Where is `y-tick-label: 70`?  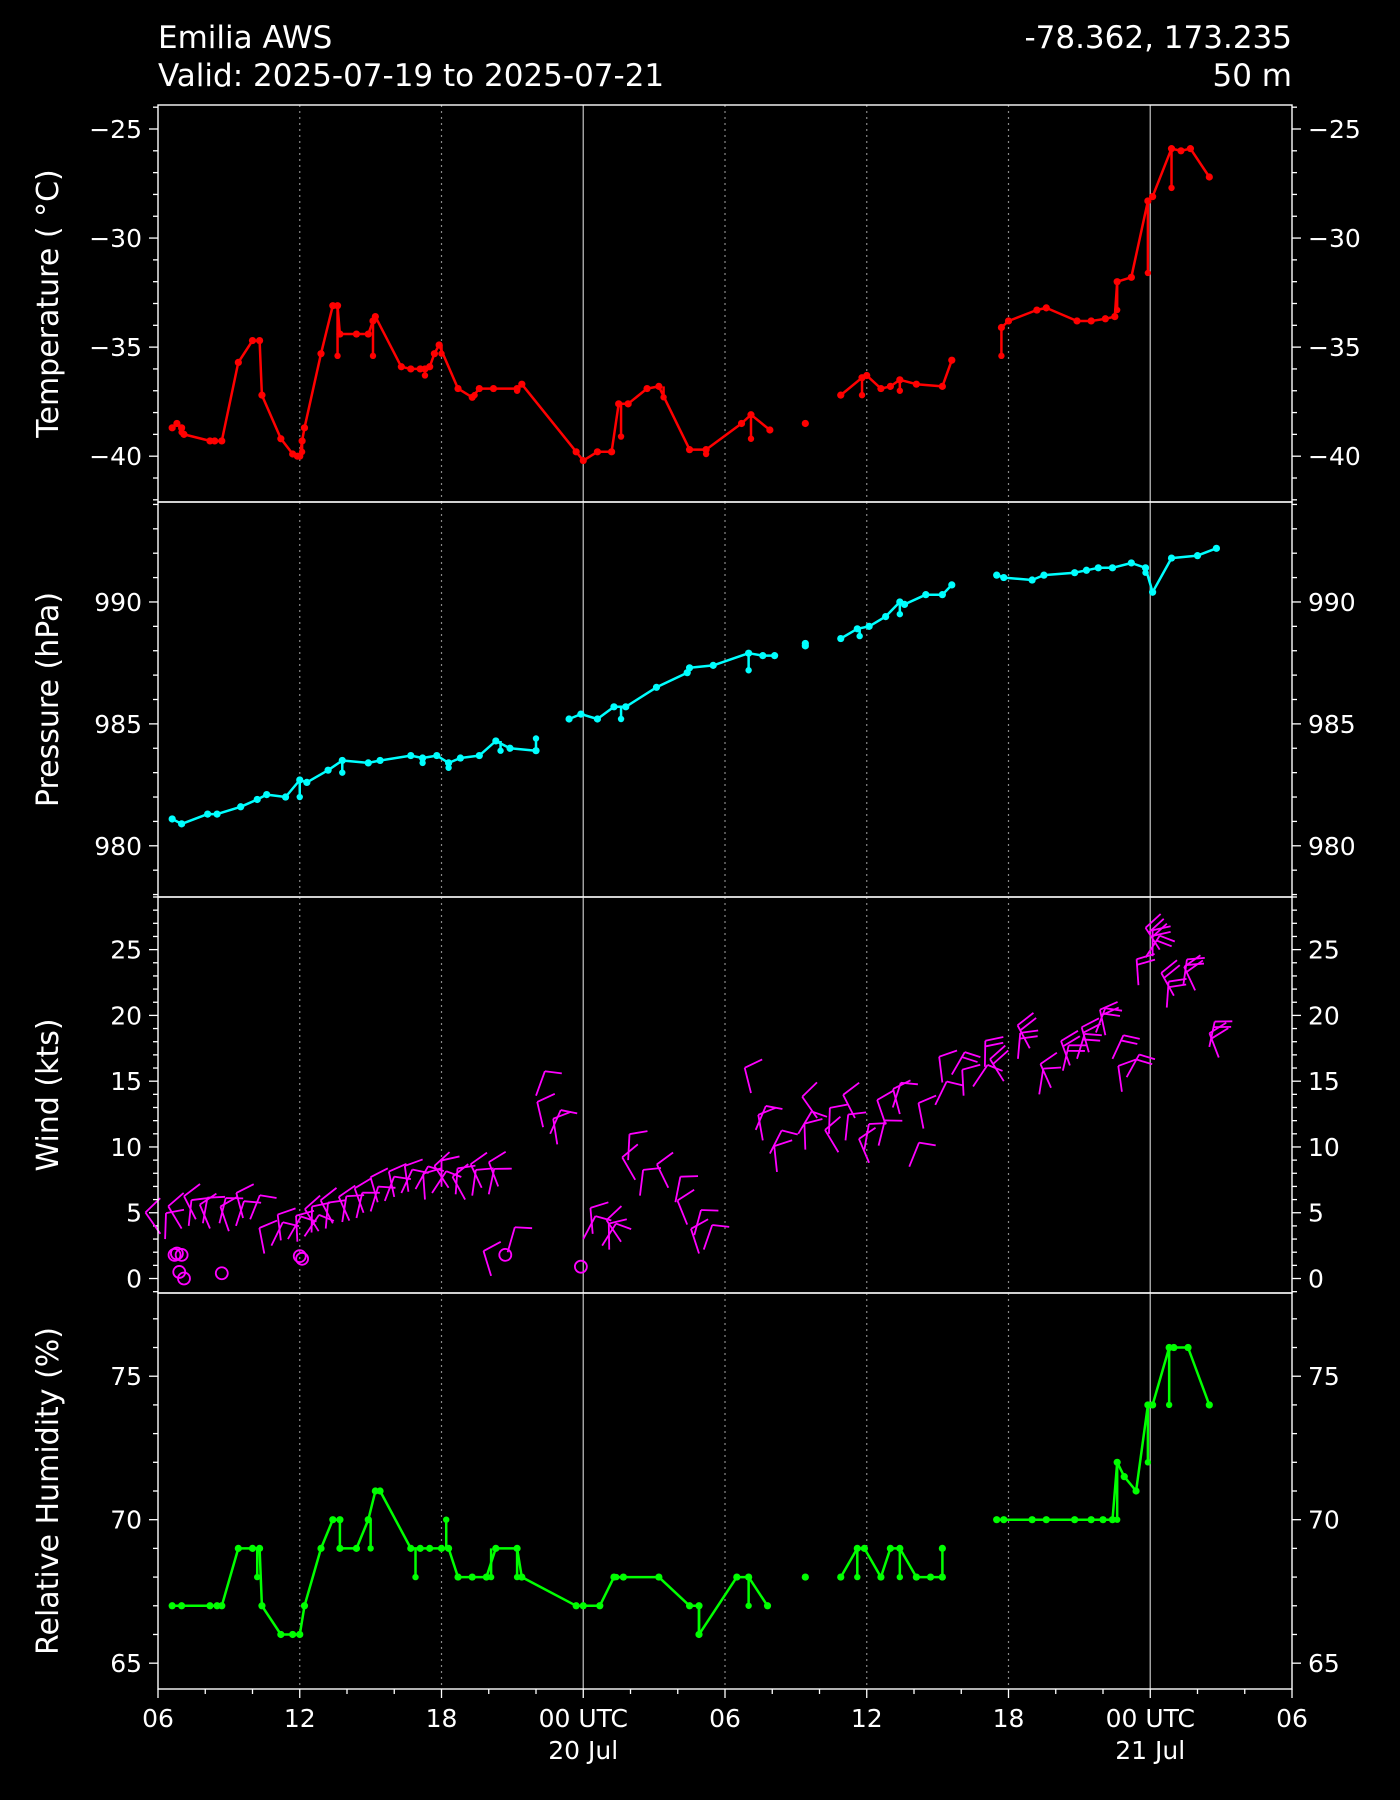
y-tick-label: 70 is located at coordinates (126, 1520).